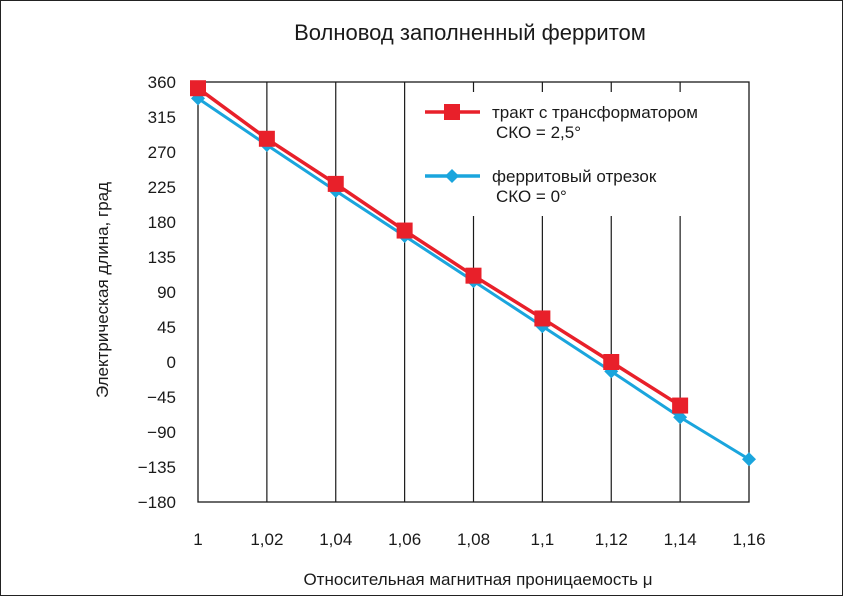  I want to click on y-tick-label: 360, so click(162, 82).